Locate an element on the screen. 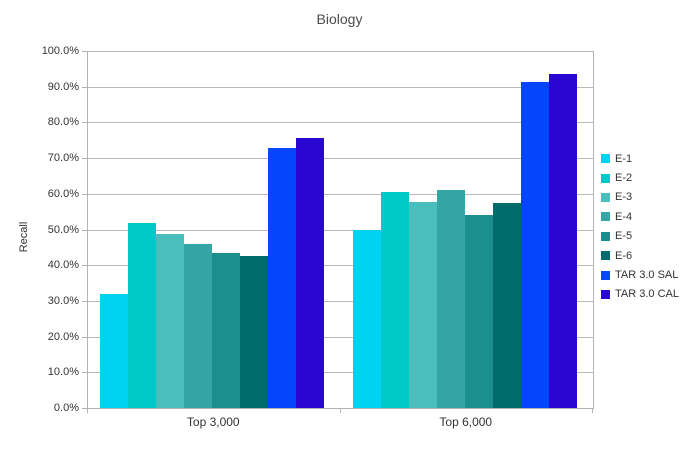 Image resolution: width=700 pixels, height=449 pixels. x-category-label: Top 6,000 is located at coordinates (466, 422).